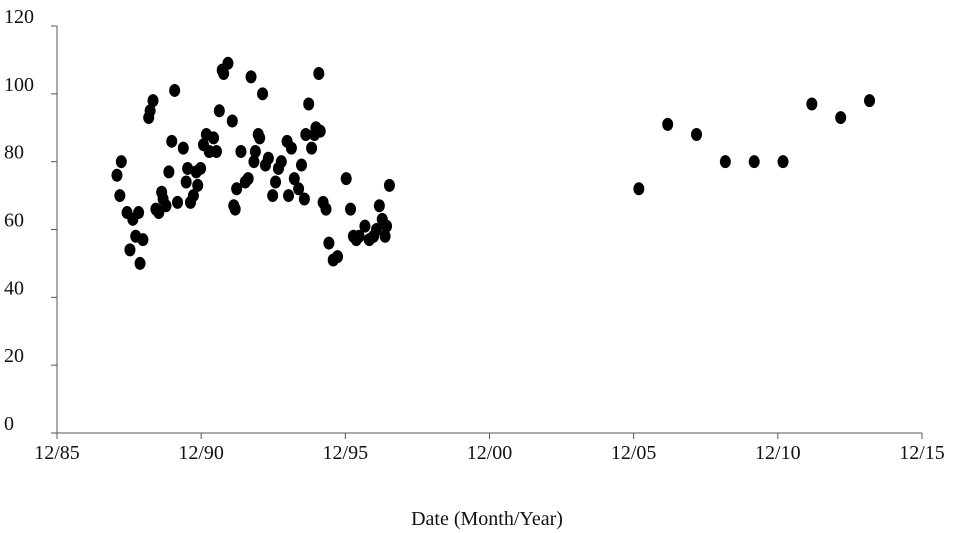  What do you see at coordinates (487, 519) in the screenshot?
I see `x-axis-title: Date (Month/Year)` at bounding box center [487, 519].